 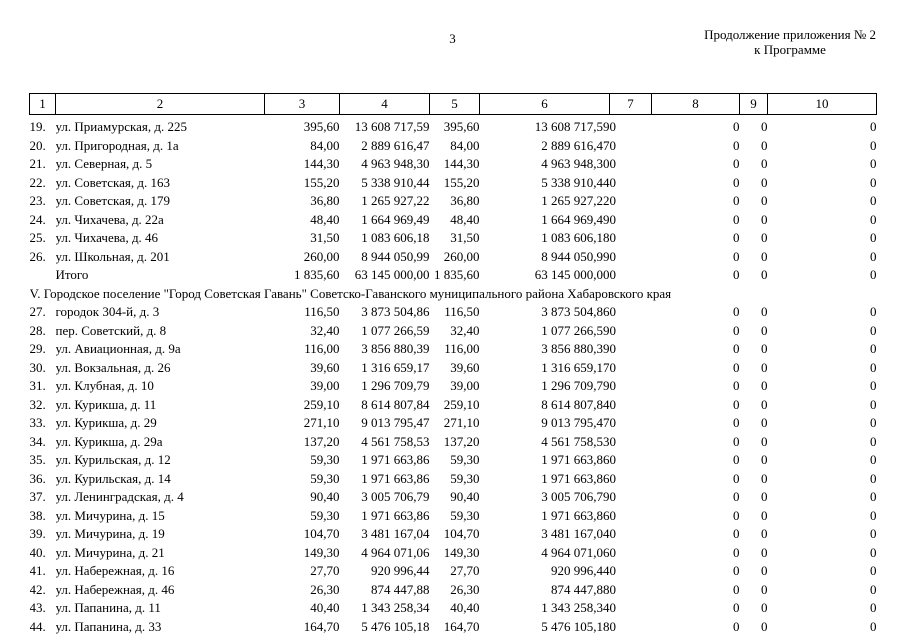 I want to click on value-cell: 63 145 000,00, so click(x=392, y=274).